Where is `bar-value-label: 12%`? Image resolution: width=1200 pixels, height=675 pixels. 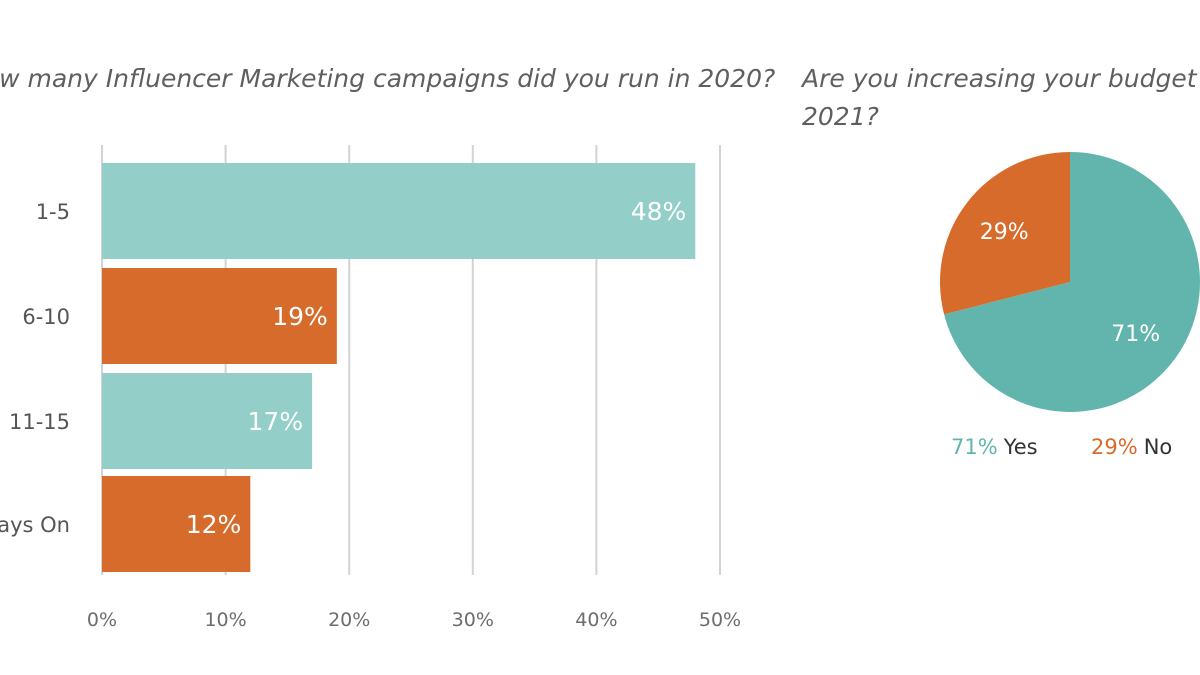
bar-value-label: 12% is located at coordinates (214, 524).